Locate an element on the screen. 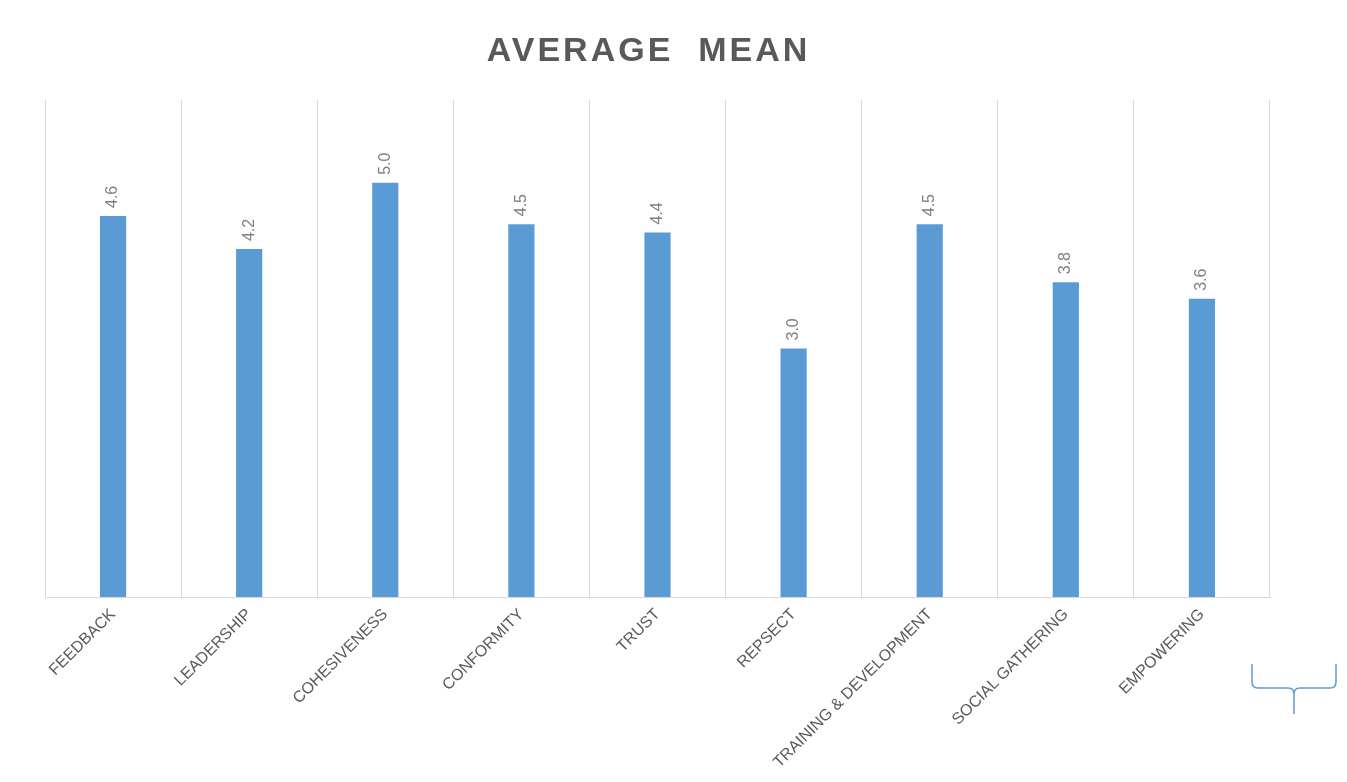  chart-title: AVERAGE MEAN is located at coordinates (648, 49).